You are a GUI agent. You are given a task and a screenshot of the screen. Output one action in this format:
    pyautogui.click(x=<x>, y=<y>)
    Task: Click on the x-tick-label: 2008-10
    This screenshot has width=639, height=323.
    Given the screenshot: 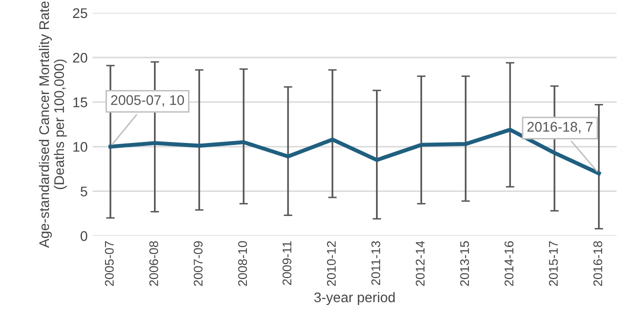 What is the action you would take?
    pyautogui.click(x=242, y=263)
    